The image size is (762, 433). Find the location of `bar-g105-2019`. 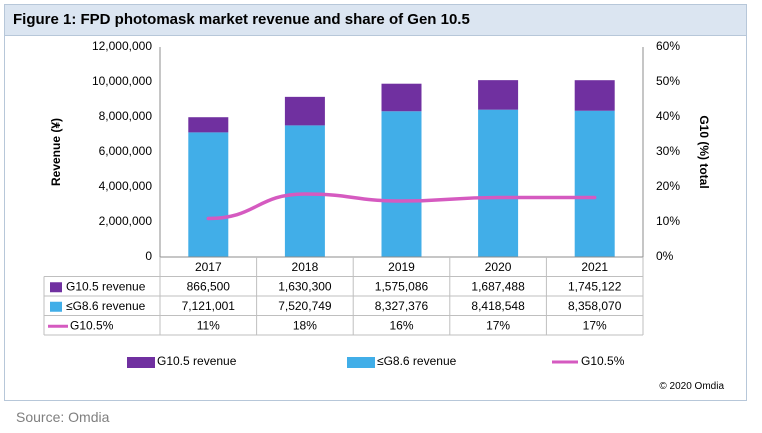

bar-g105-2019 is located at coordinates (401, 97).